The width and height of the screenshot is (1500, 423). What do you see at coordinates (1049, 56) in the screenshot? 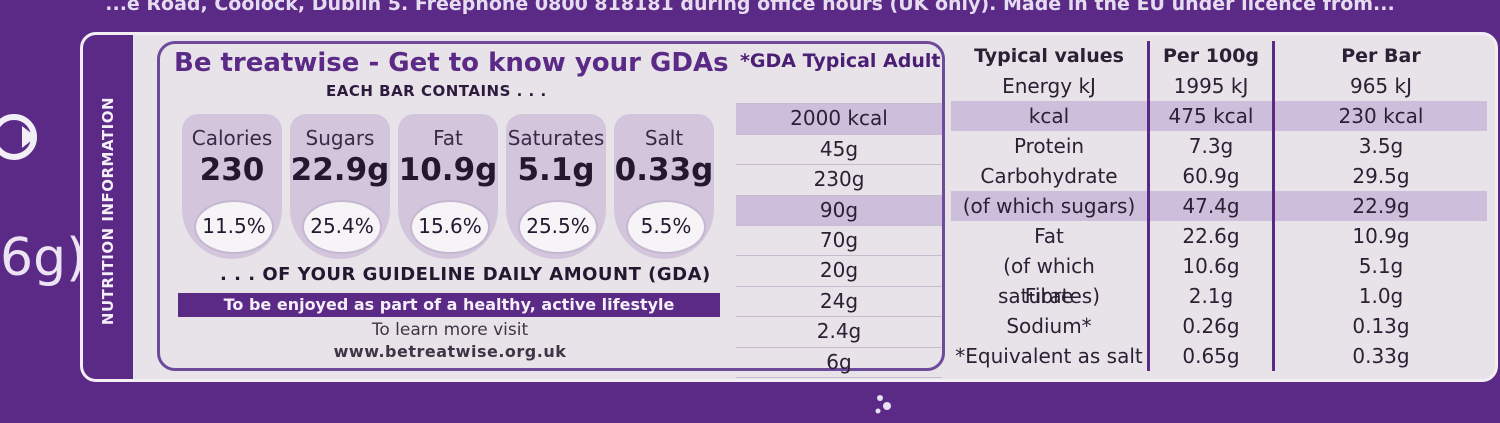
I see `header-typical-values: Typical values` at bounding box center [1049, 56].